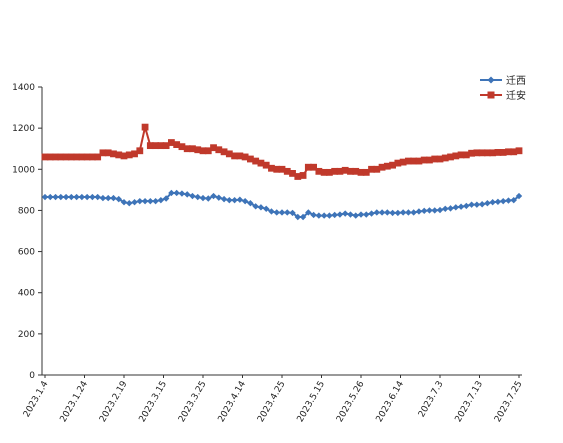 The height and width of the screenshot is (443, 563). I want to click on legend-item: 迁西, so click(503, 81).